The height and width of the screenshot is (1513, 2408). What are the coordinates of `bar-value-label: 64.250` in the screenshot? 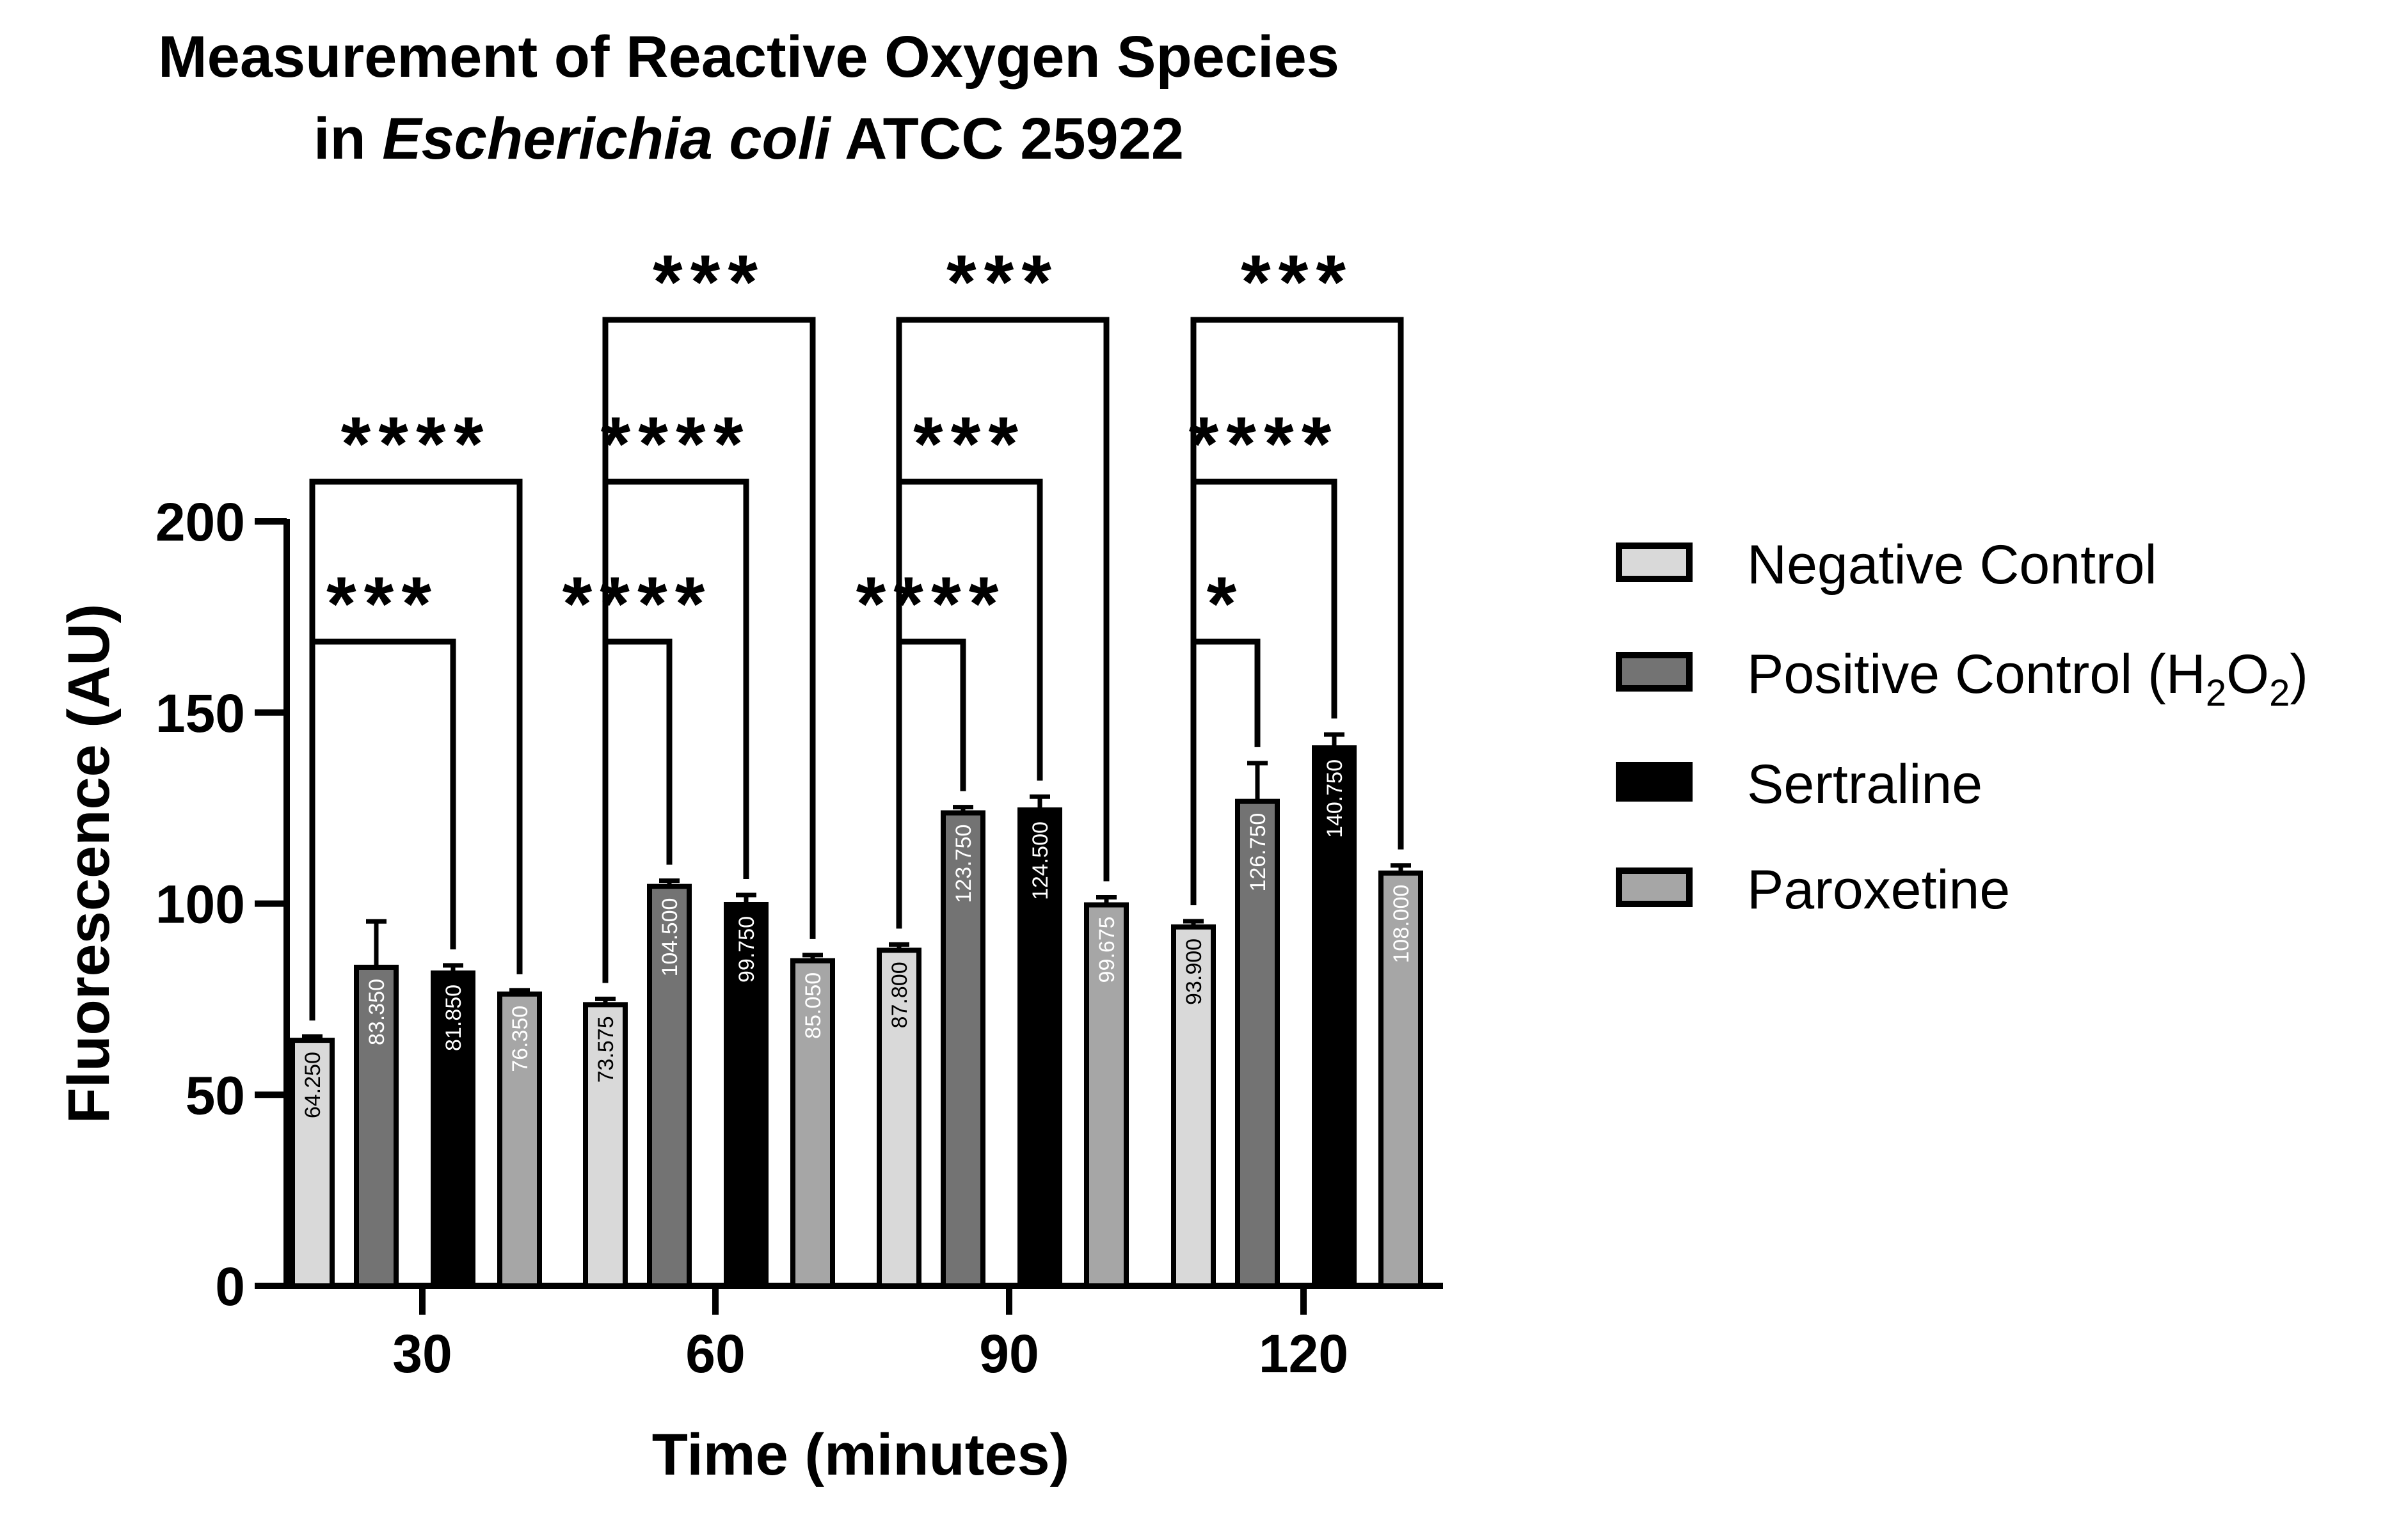 It's located at (313, 1085).